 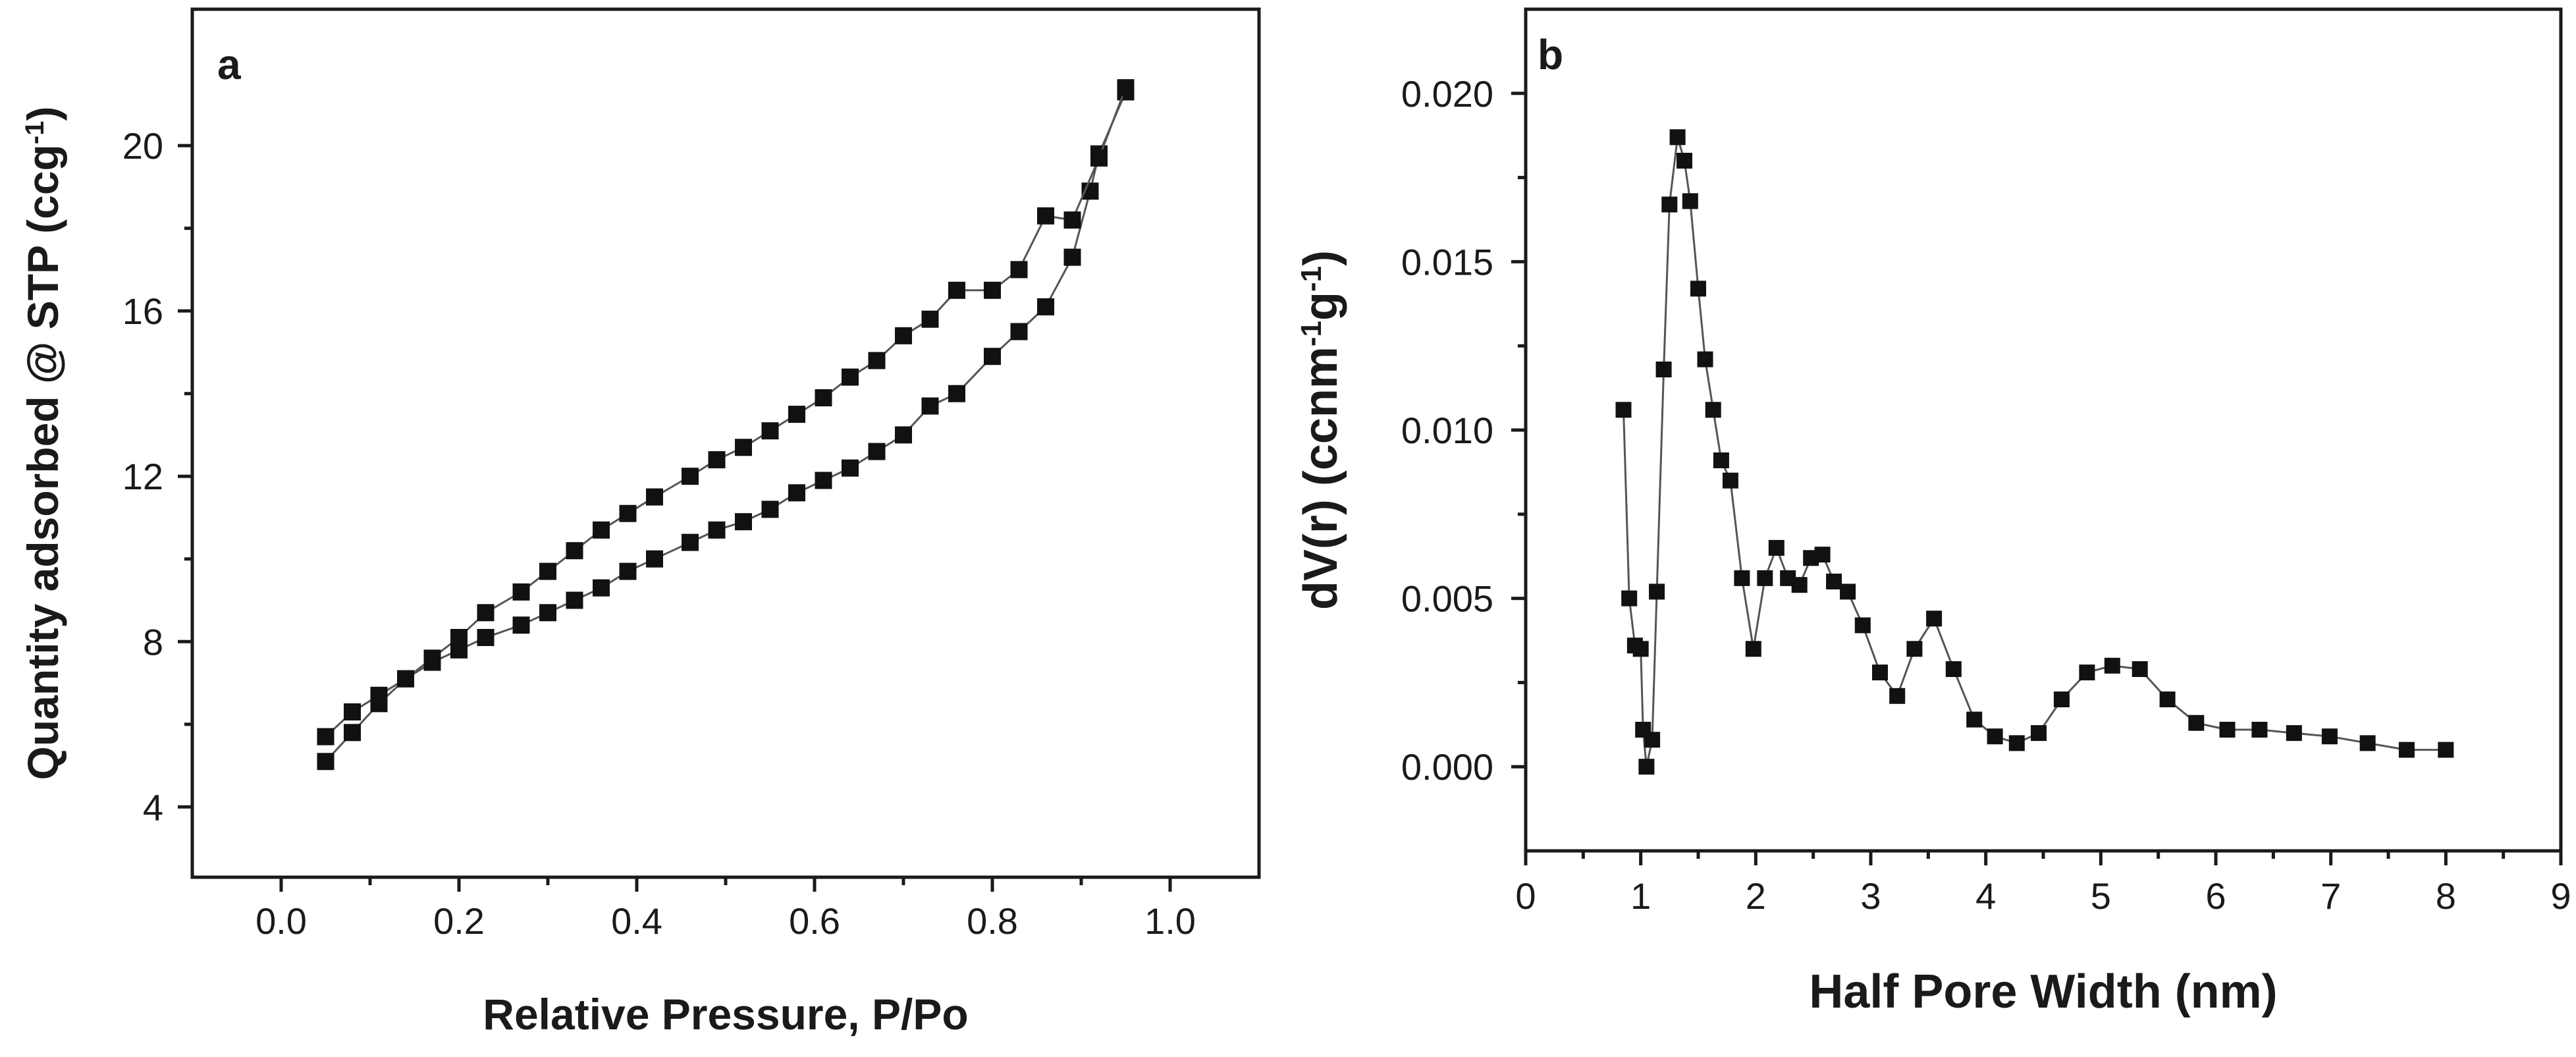 What do you see at coordinates (1321, 478) in the screenshot?
I see `y-axis-title-b-main: dV(r) (ccnm` at bounding box center [1321, 478].